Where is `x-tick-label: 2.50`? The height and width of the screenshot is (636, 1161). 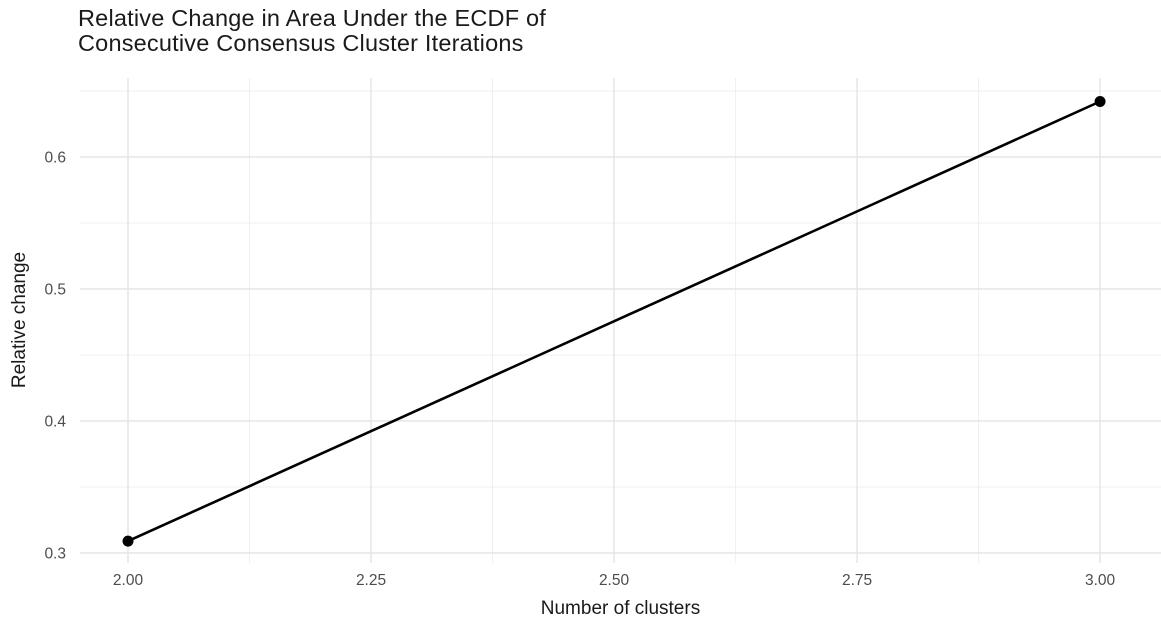
x-tick-label: 2.50 is located at coordinates (614, 580).